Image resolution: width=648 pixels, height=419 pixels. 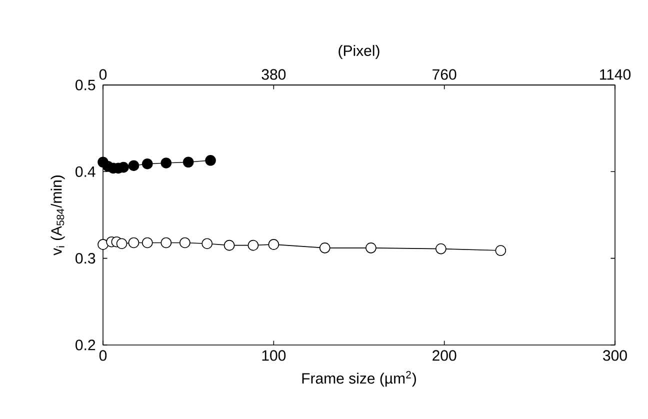 I want to click on x2-axis-title: (Pixel), so click(x=359, y=51).